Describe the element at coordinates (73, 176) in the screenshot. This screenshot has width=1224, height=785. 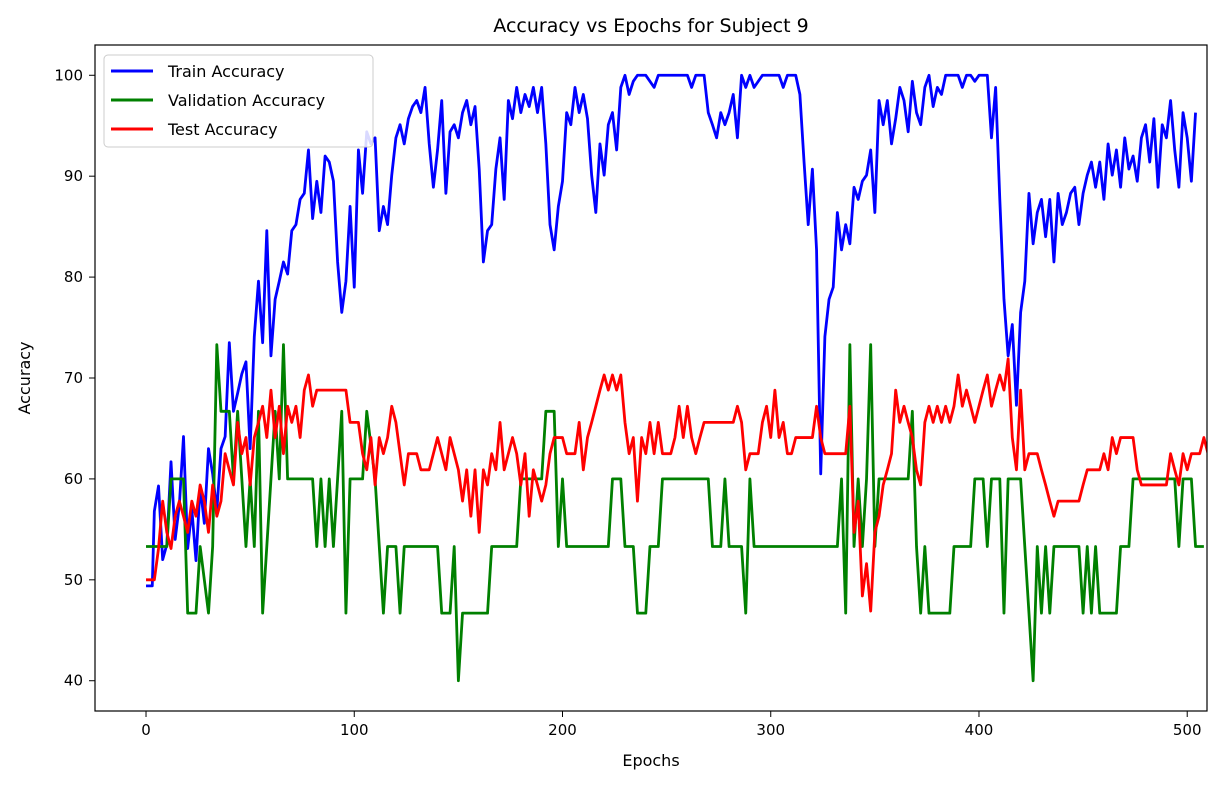
I see `y-tick-label: 90` at that location.